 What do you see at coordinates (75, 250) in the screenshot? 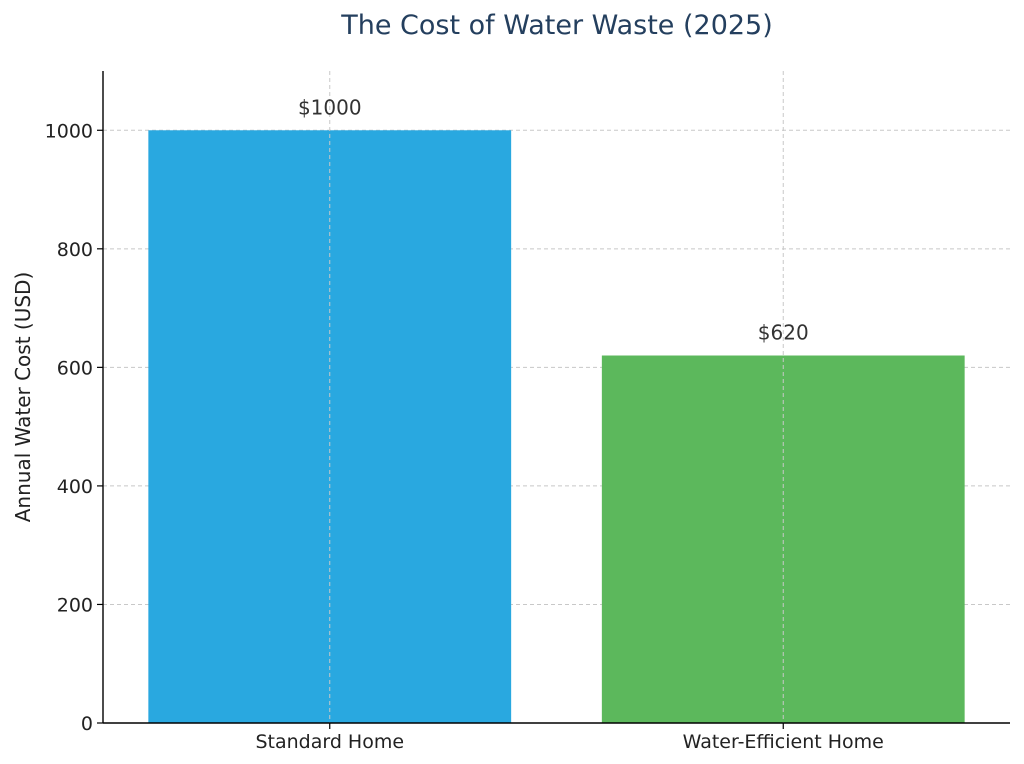
I see `y-tick-label-4: 800` at bounding box center [75, 250].